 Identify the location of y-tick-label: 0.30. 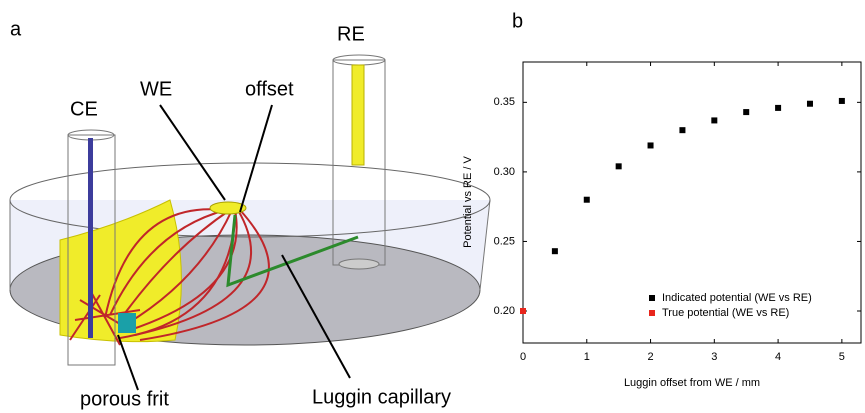
(504, 172).